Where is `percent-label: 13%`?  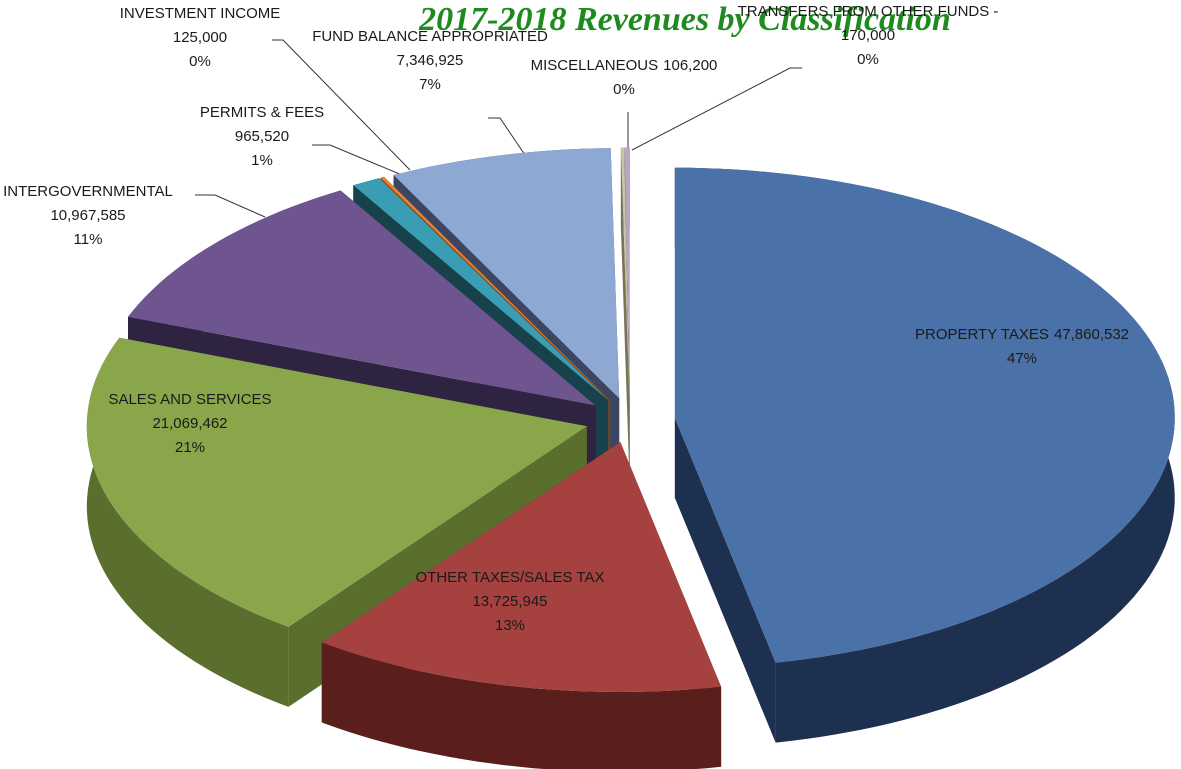 percent-label: 13% is located at coordinates (510, 625).